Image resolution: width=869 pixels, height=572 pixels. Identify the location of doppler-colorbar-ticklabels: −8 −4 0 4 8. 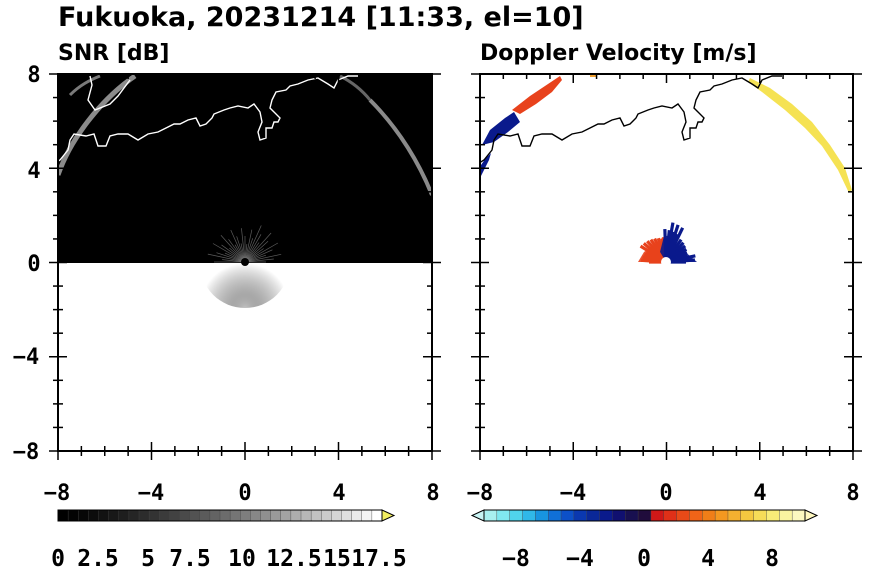
(640, 559).